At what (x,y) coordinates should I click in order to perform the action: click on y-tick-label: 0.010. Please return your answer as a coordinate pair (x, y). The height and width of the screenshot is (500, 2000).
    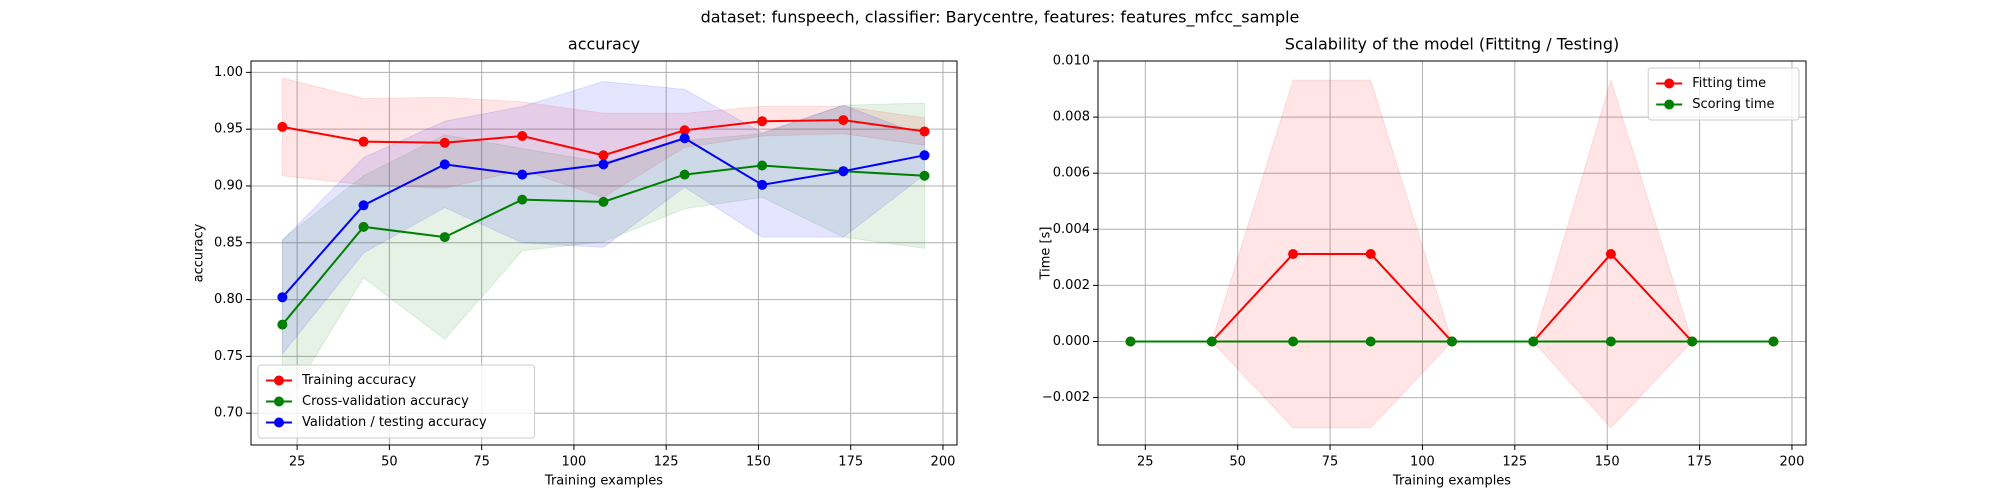
    Looking at the image, I should click on (1071, 61).